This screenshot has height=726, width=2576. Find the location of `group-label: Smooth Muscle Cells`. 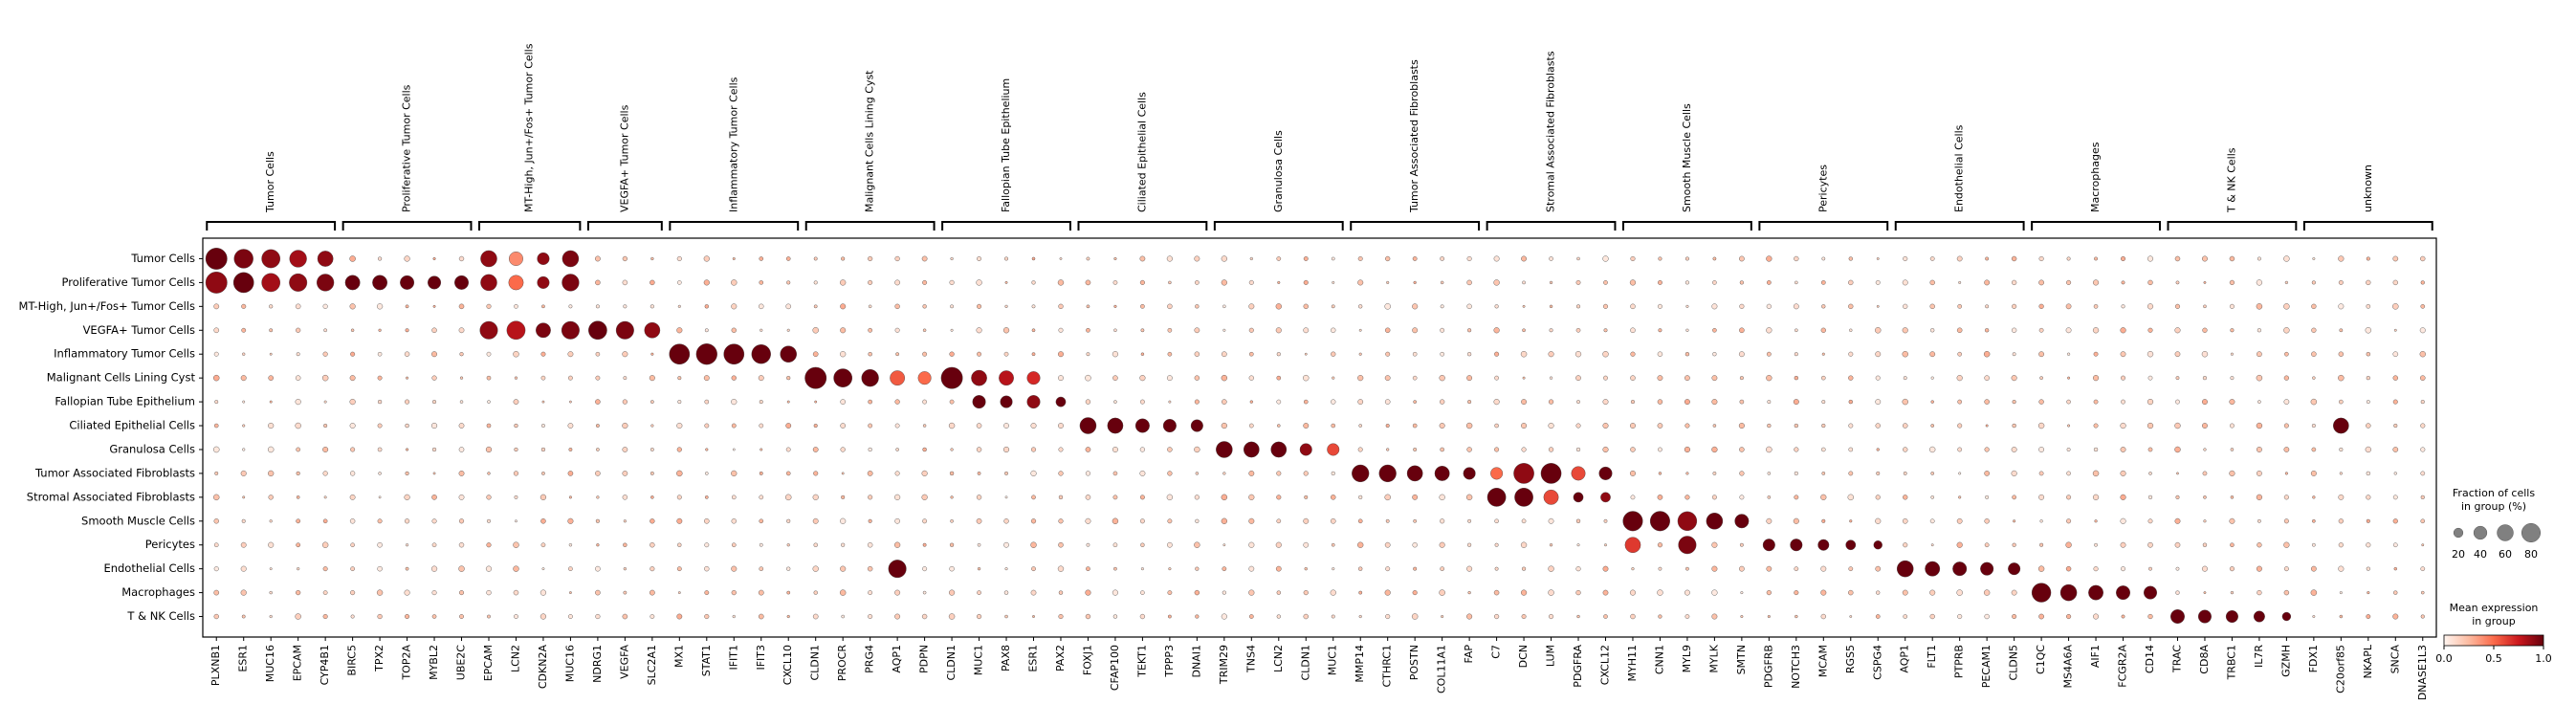

group-label: Smooth Muscle Cells is located at coordinates (1687, 157).